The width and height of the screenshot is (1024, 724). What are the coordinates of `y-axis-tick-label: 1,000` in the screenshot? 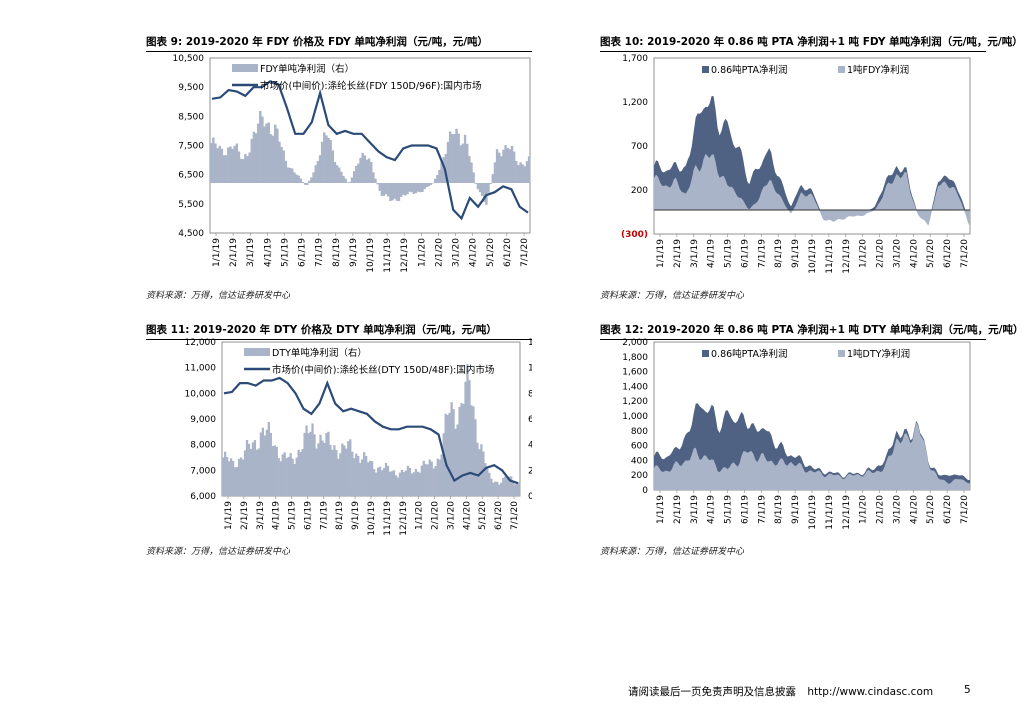 It's located at (635, 417).